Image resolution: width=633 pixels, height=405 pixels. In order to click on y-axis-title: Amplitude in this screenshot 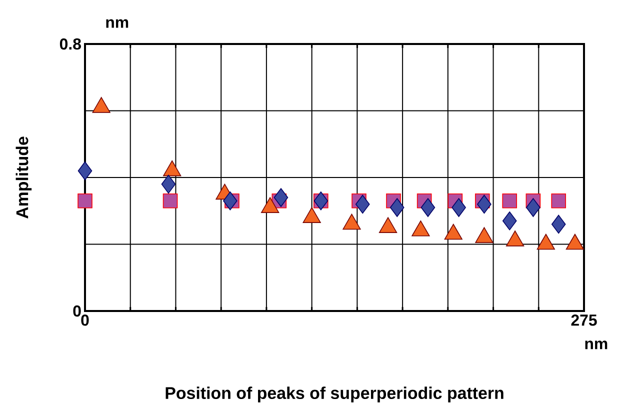, I will do `click(24, 177)`.